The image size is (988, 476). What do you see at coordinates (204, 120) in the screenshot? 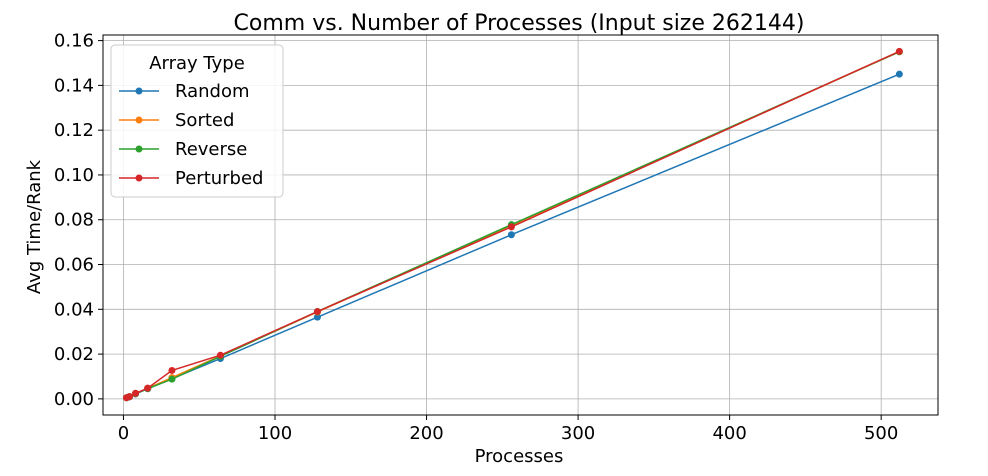
I see `legend-label-sorted: Sorted` at bounding box center [204, 120].